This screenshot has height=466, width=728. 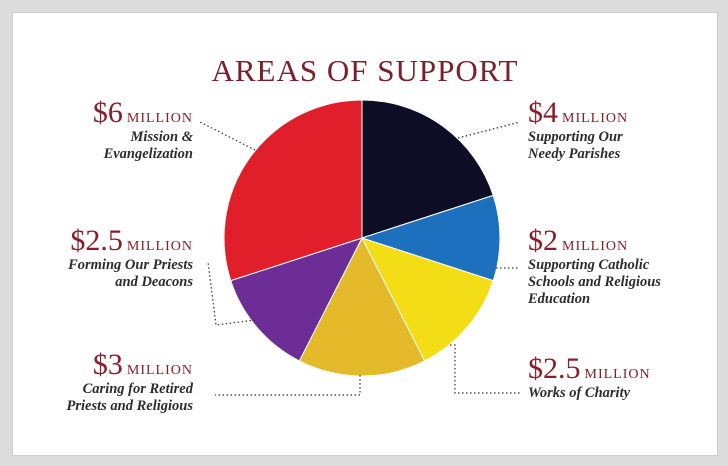 What do you see at coordinates (589, 265) in the screenshot?
I see `slice-label-line: Supporting Catholic` at bounding box center [589, 265].